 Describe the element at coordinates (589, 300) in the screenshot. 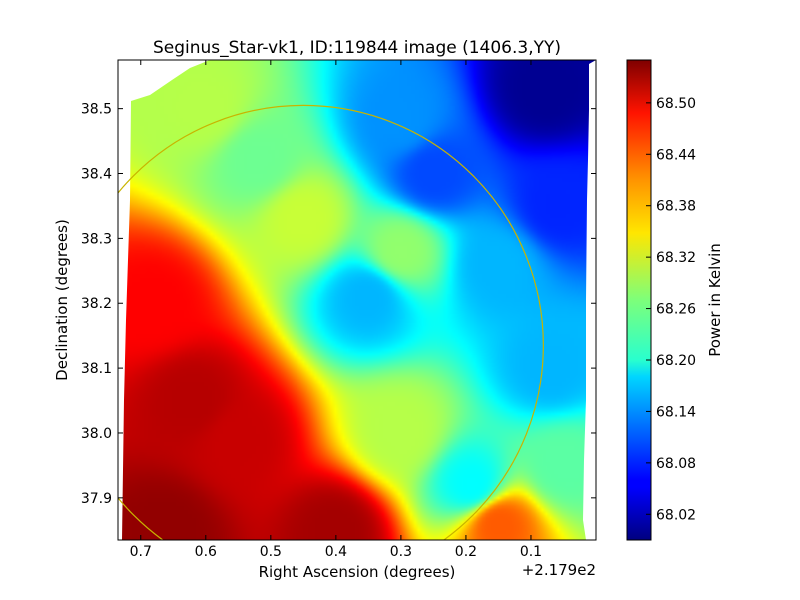

I see `map-edge-mask-right` at that location.